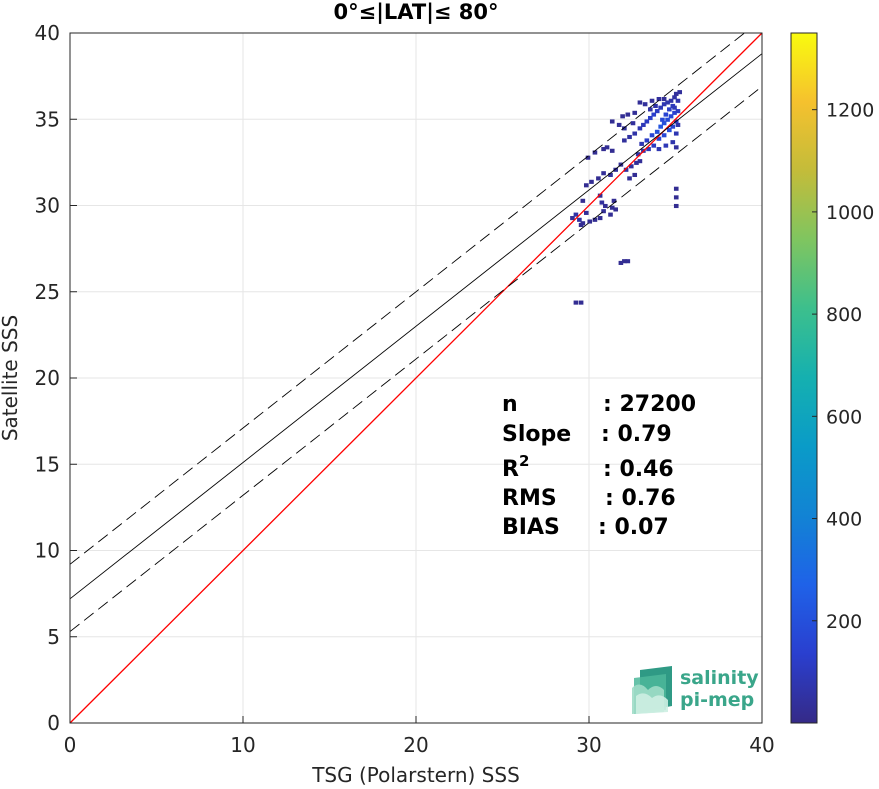  Describe the element at coordinates (640, 498) in the screenshot. I see `stat-value-rms: : 0.76` at that location.